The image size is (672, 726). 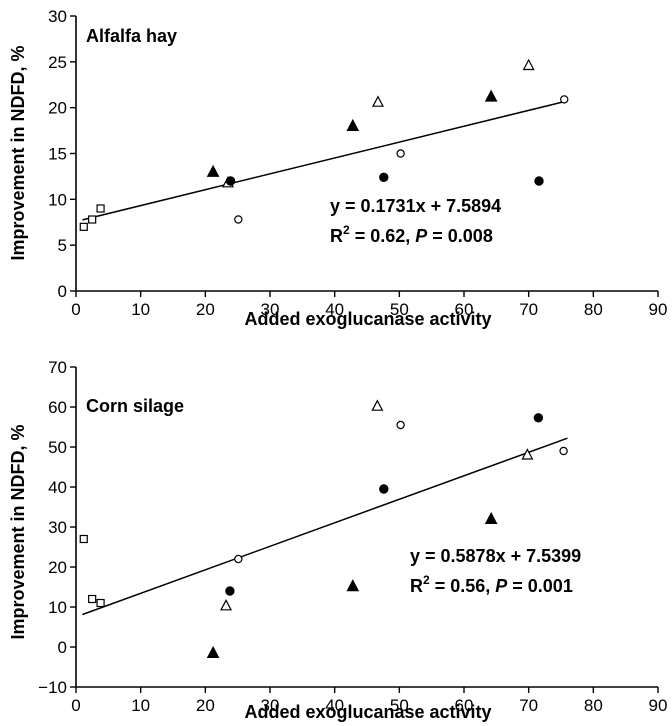 I want to click on p-value: = 0.001, so click(x=540, y=586).